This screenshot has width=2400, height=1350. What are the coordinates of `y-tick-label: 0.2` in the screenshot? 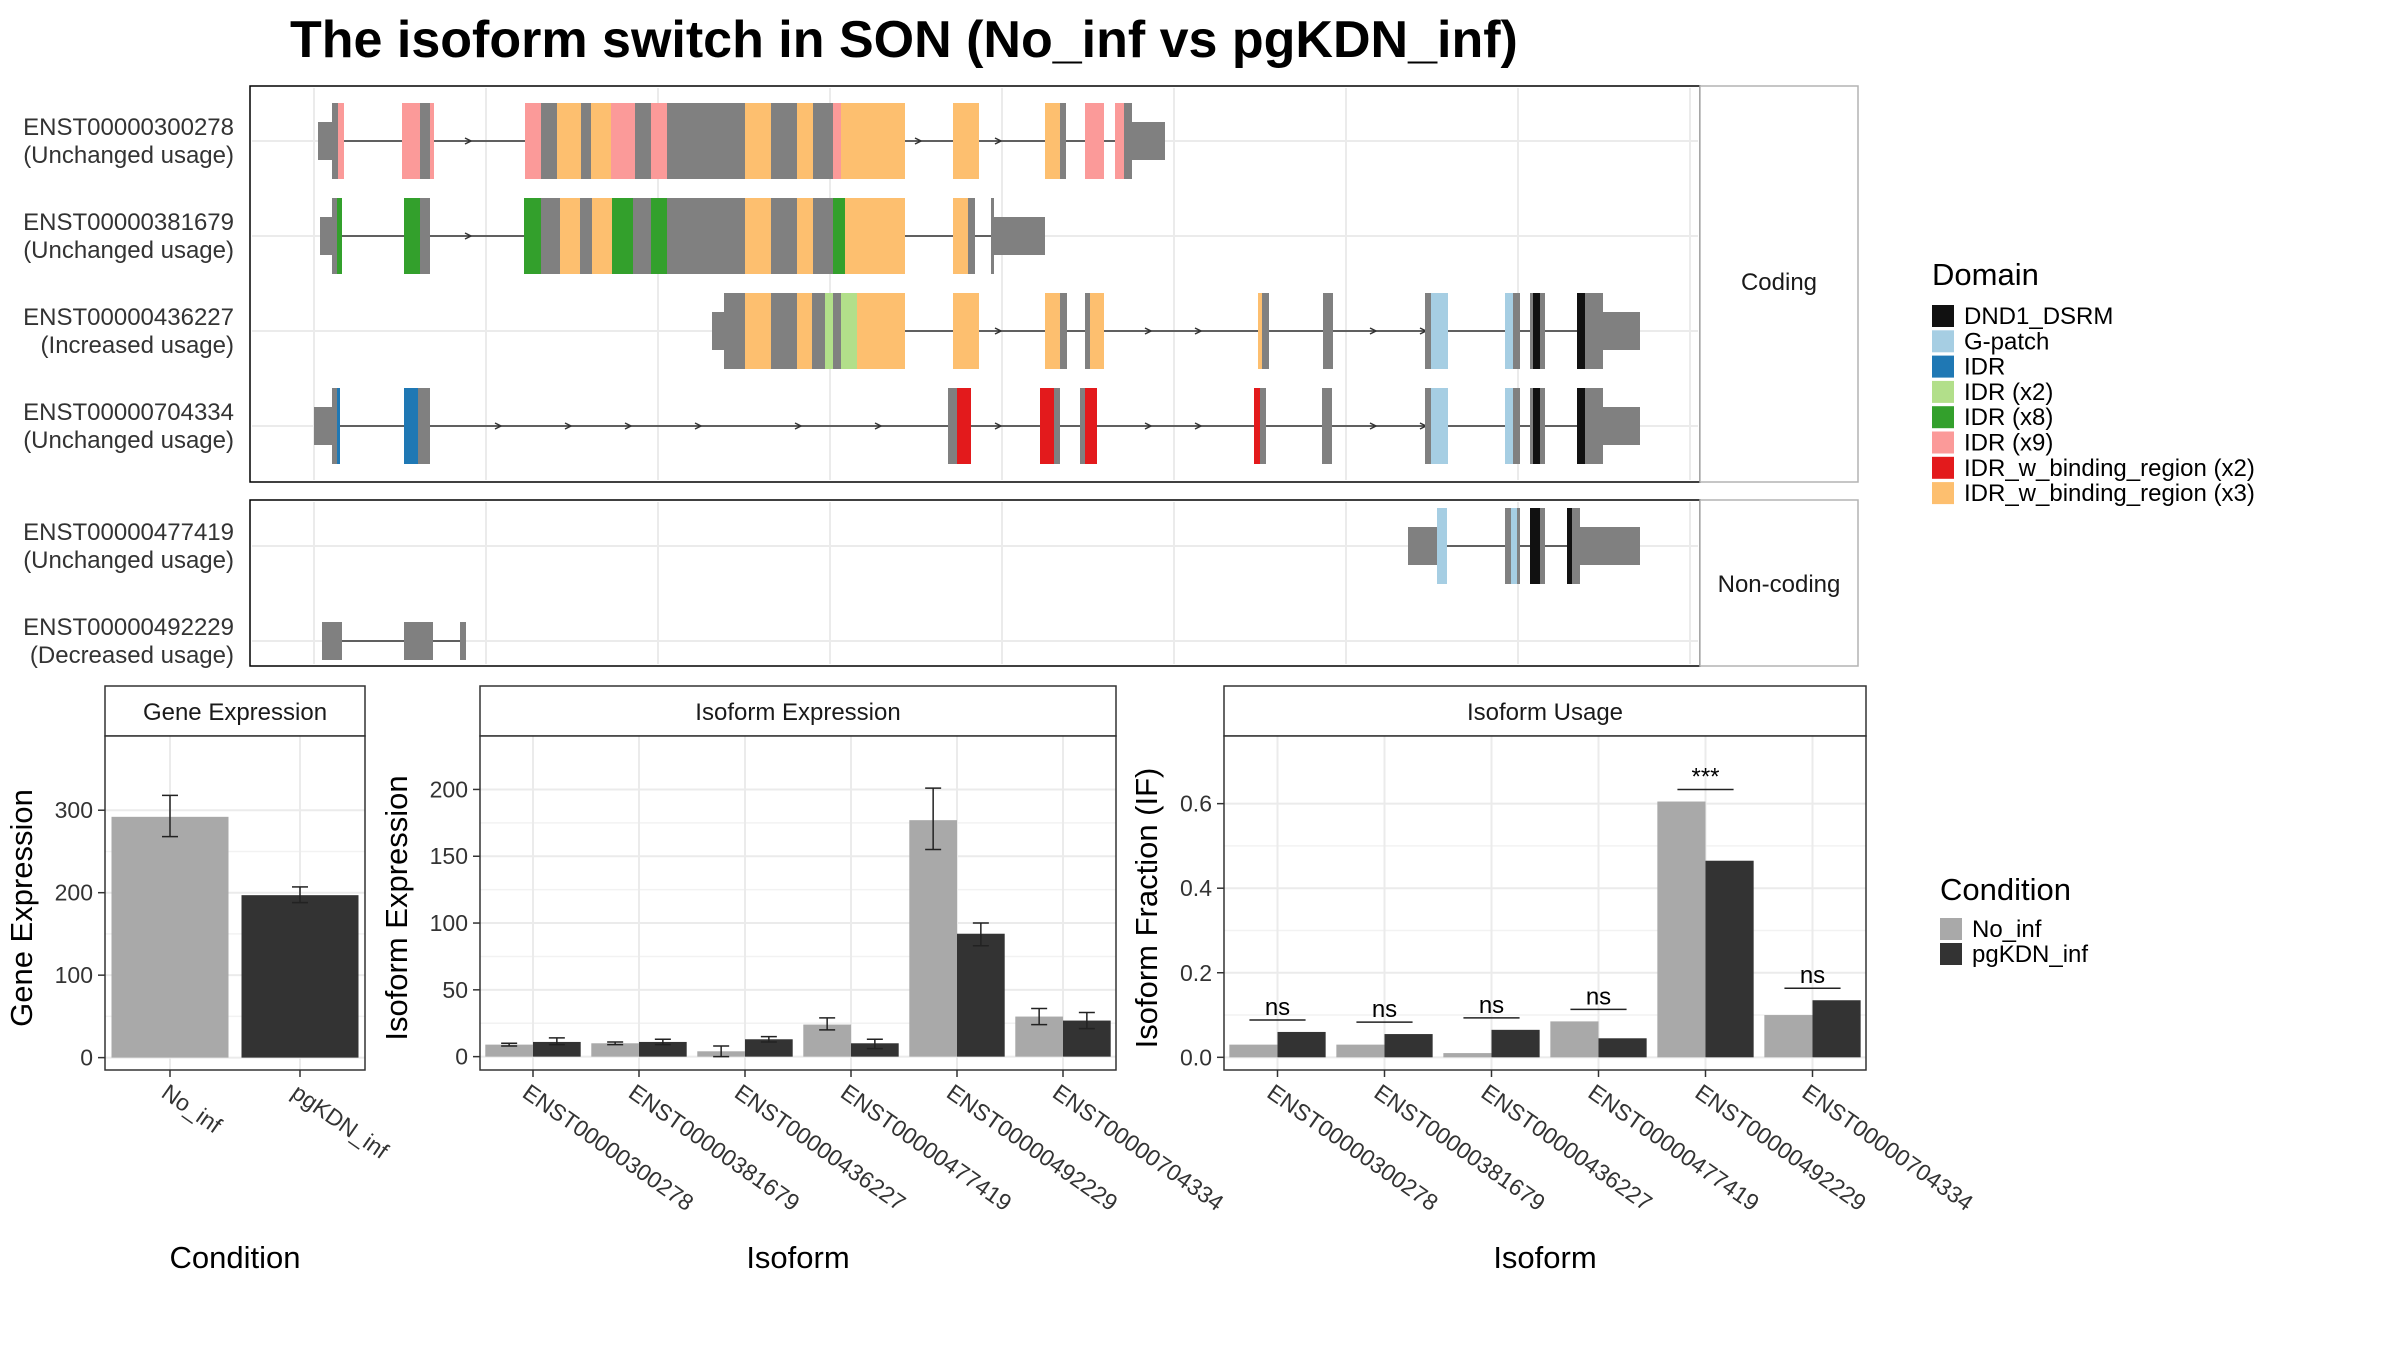 It's located at (1196, 973).